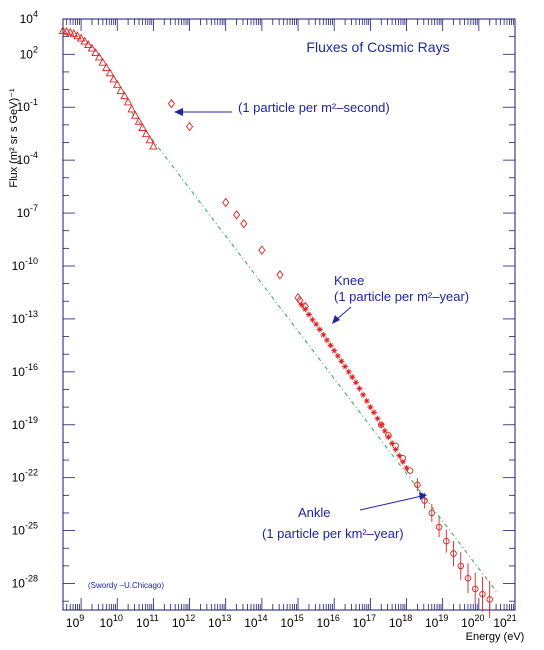  I want to click on y-tick-label: 10⁻²⁵, so click(25, 529).